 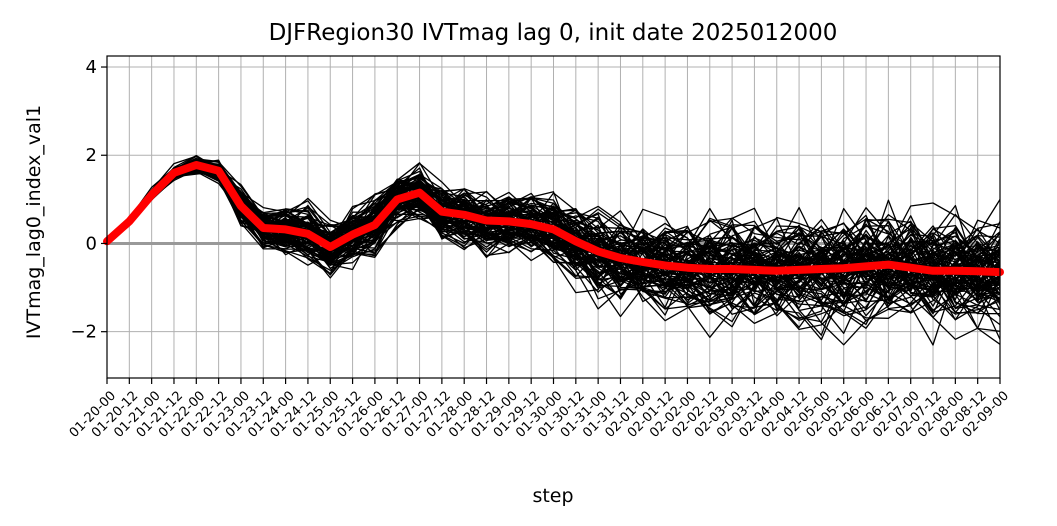 I want to click on y-axis-label: IVTmag_lag0_index_val1, so click(x=34, y=222).